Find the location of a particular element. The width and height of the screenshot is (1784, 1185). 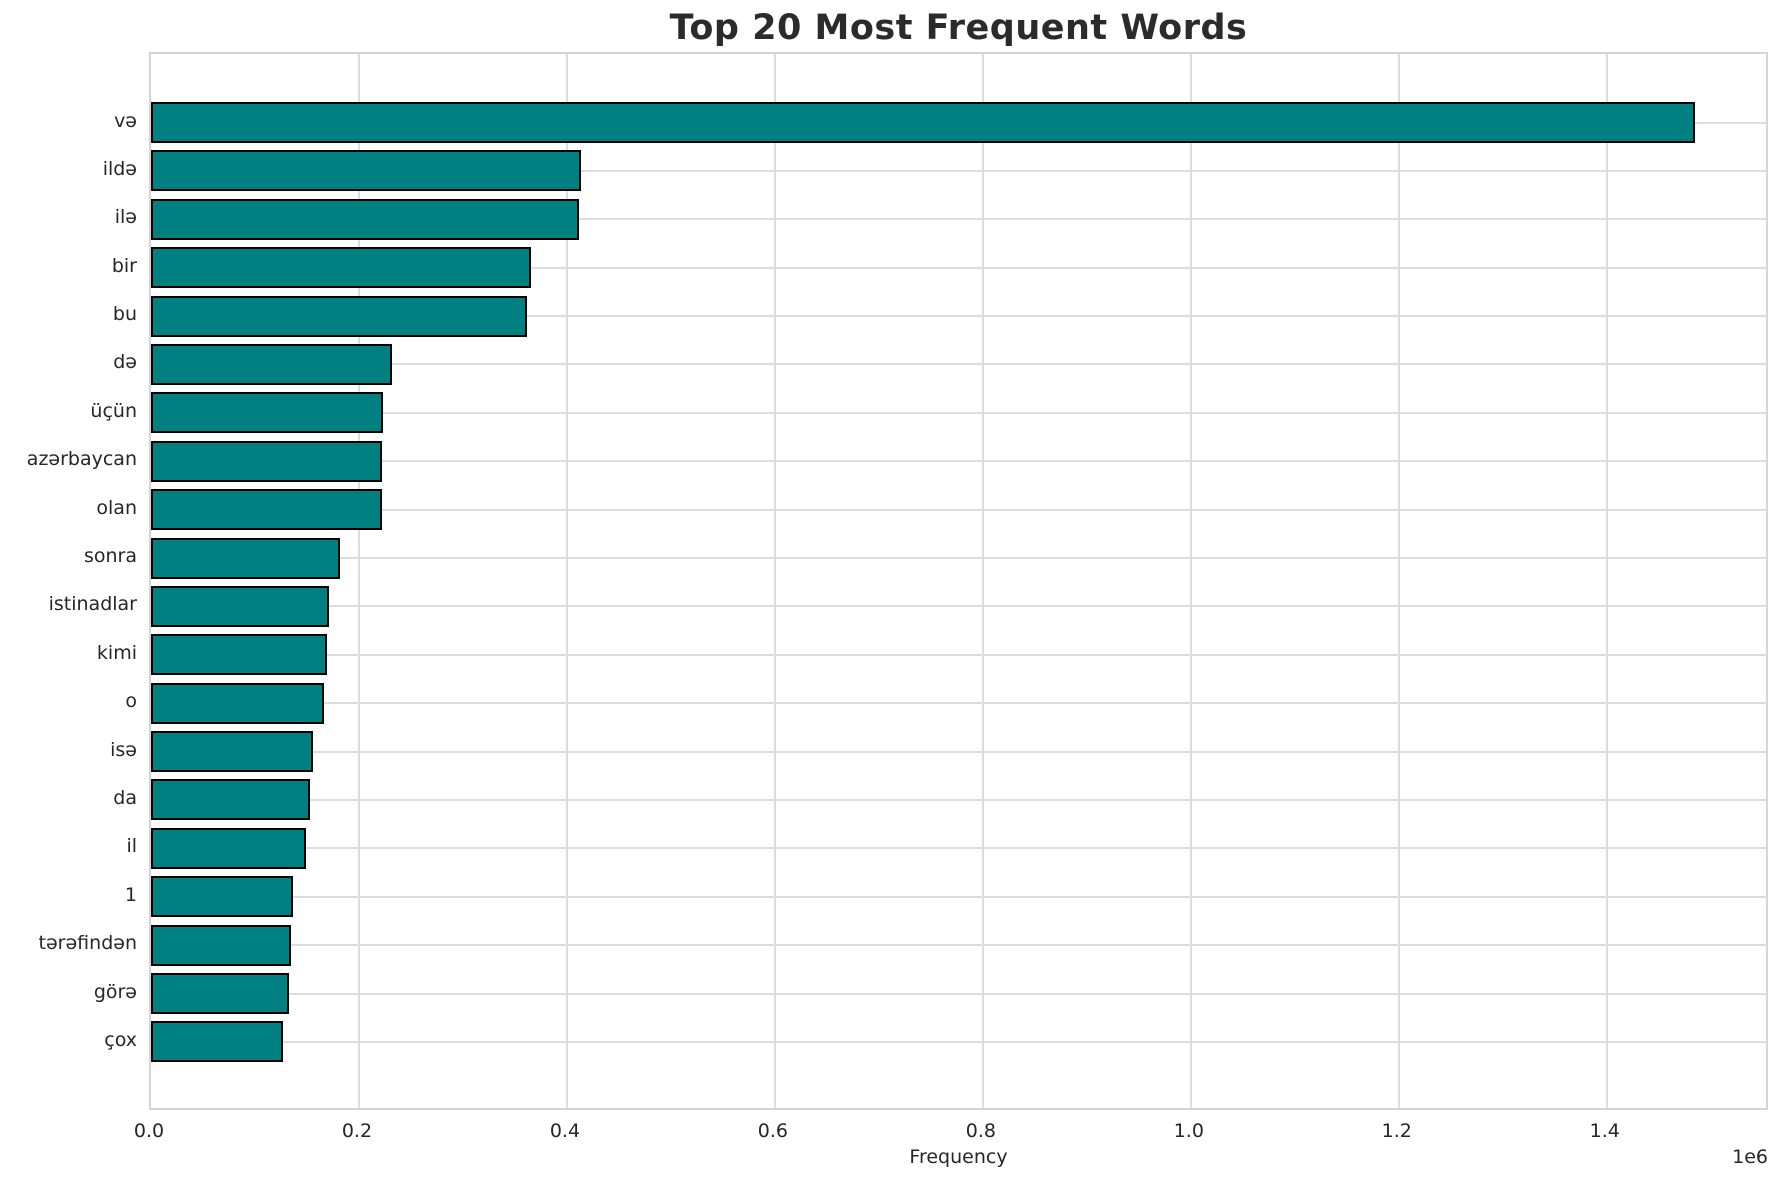

axis-offset-label: 1e6 is located at coordinates (1750, 1157).